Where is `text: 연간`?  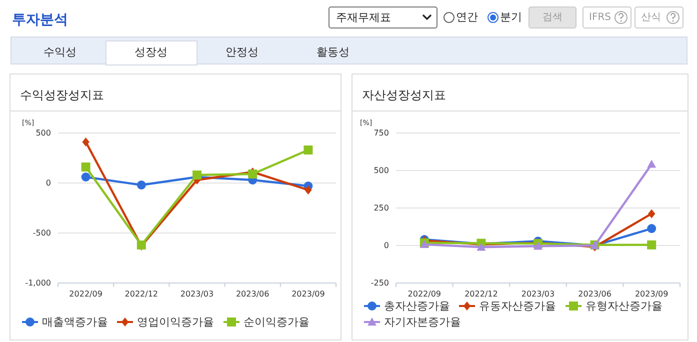
text: 연간 is located at coordinates (467, 17).